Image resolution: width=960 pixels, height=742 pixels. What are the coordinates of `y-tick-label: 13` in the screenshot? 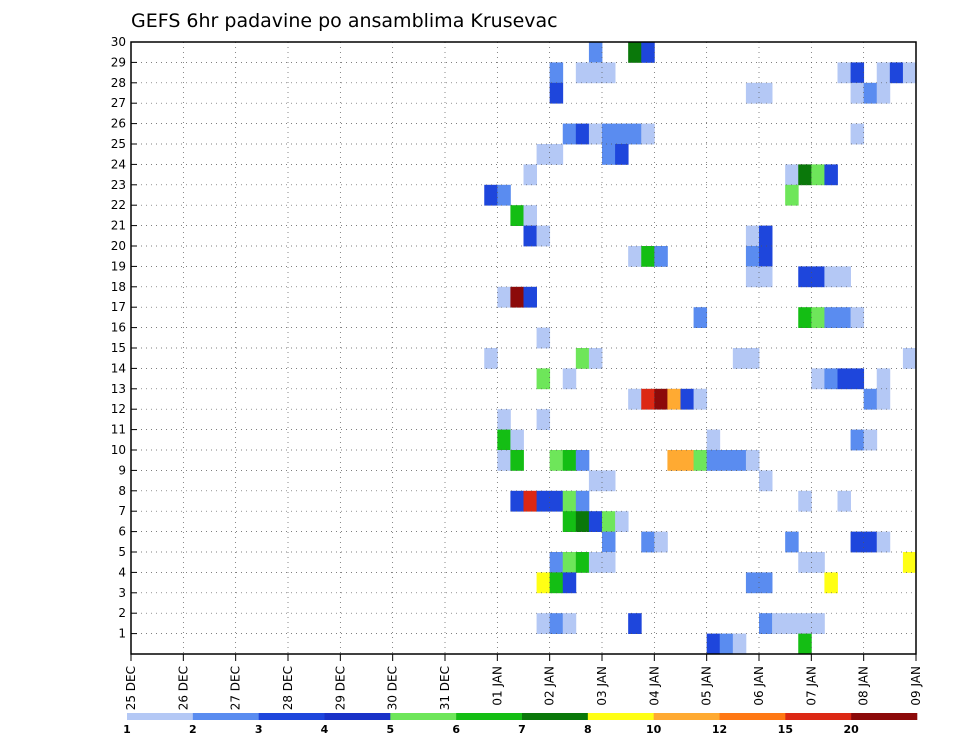 It's located at (118, 389).